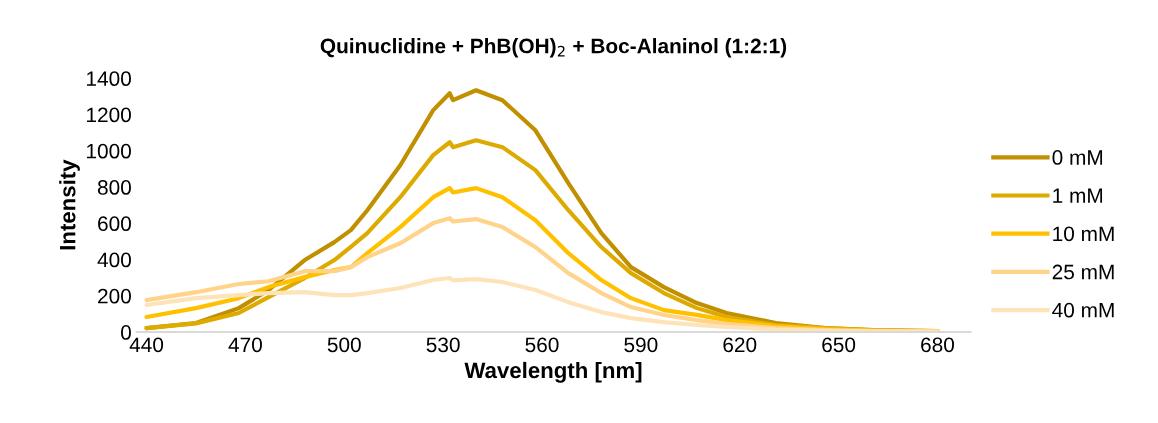  Describe the element at coordinates (114, 187) in the screenshot. I see `y-tick-label: 800` at that location.